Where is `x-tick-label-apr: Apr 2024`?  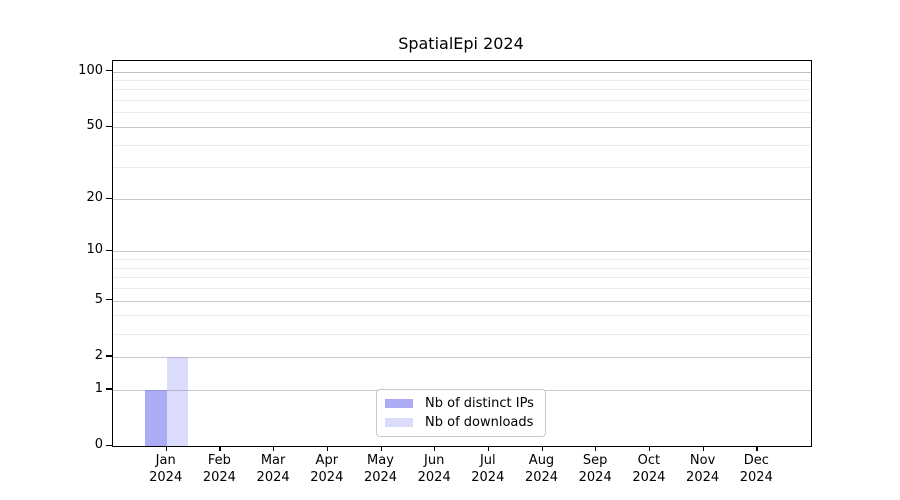
x-tick-label-apr: Apr 2024 is located at coordinates (327, 469).